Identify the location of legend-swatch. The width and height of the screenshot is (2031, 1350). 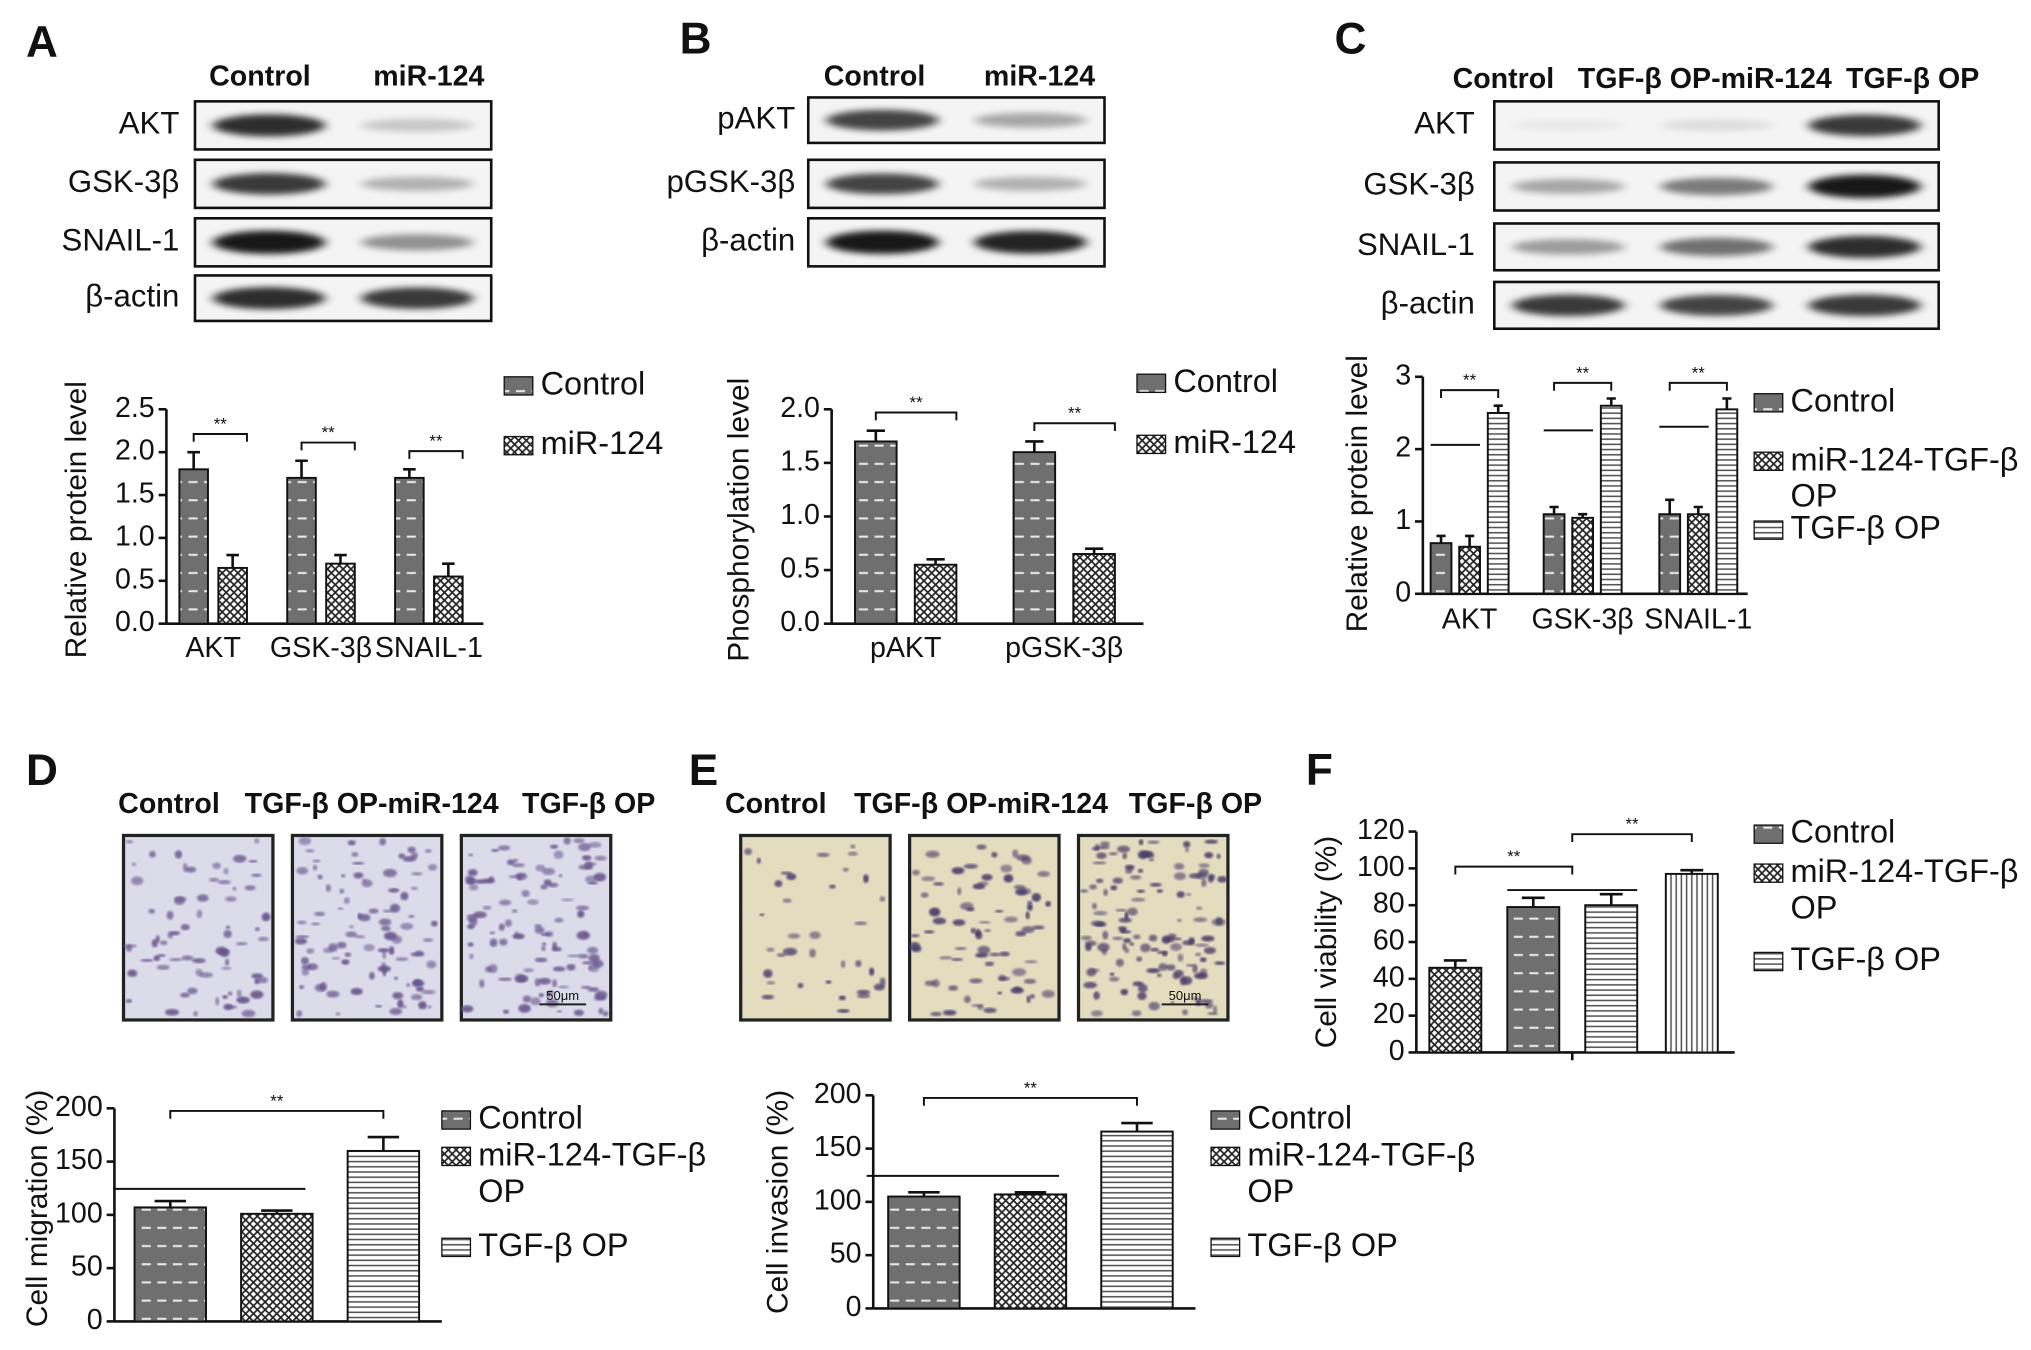
(1768, 961).